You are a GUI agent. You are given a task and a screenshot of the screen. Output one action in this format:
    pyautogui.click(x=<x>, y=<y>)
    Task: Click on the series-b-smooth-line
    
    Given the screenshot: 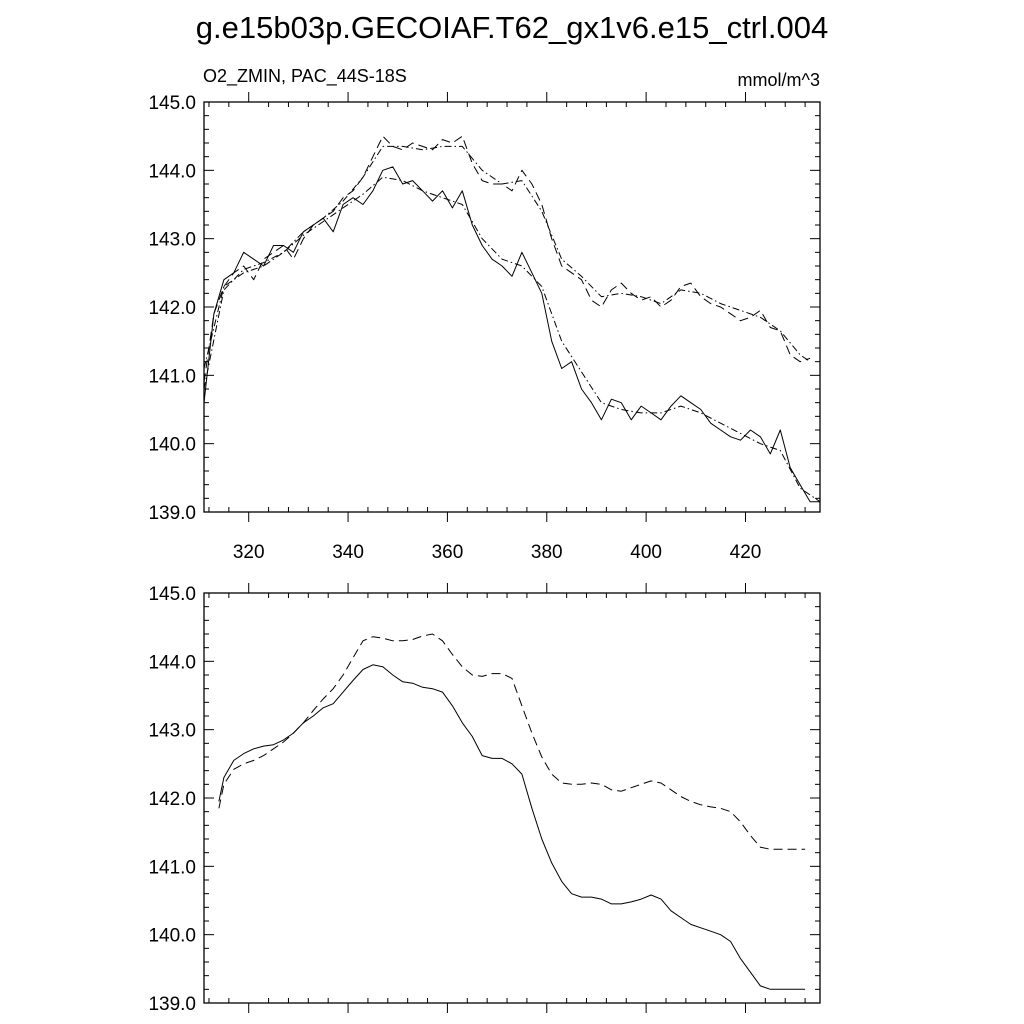 What is the action you would take?
    pyautogui.click(x=507, y=257)
    